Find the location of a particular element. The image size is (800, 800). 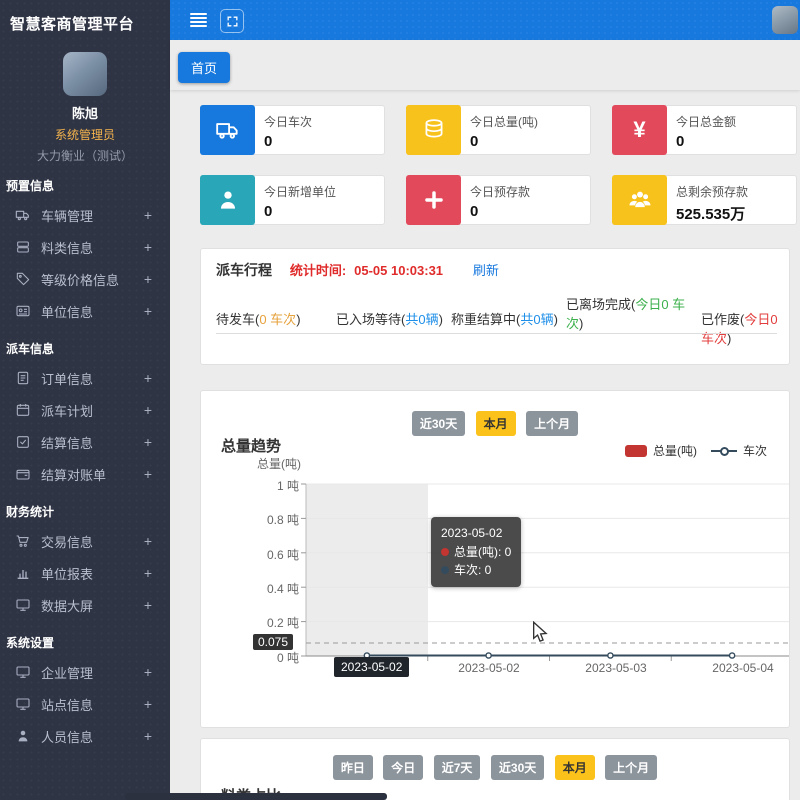

chart-legend: 总量(吨) 车次 is located at coordinates (695, 450).